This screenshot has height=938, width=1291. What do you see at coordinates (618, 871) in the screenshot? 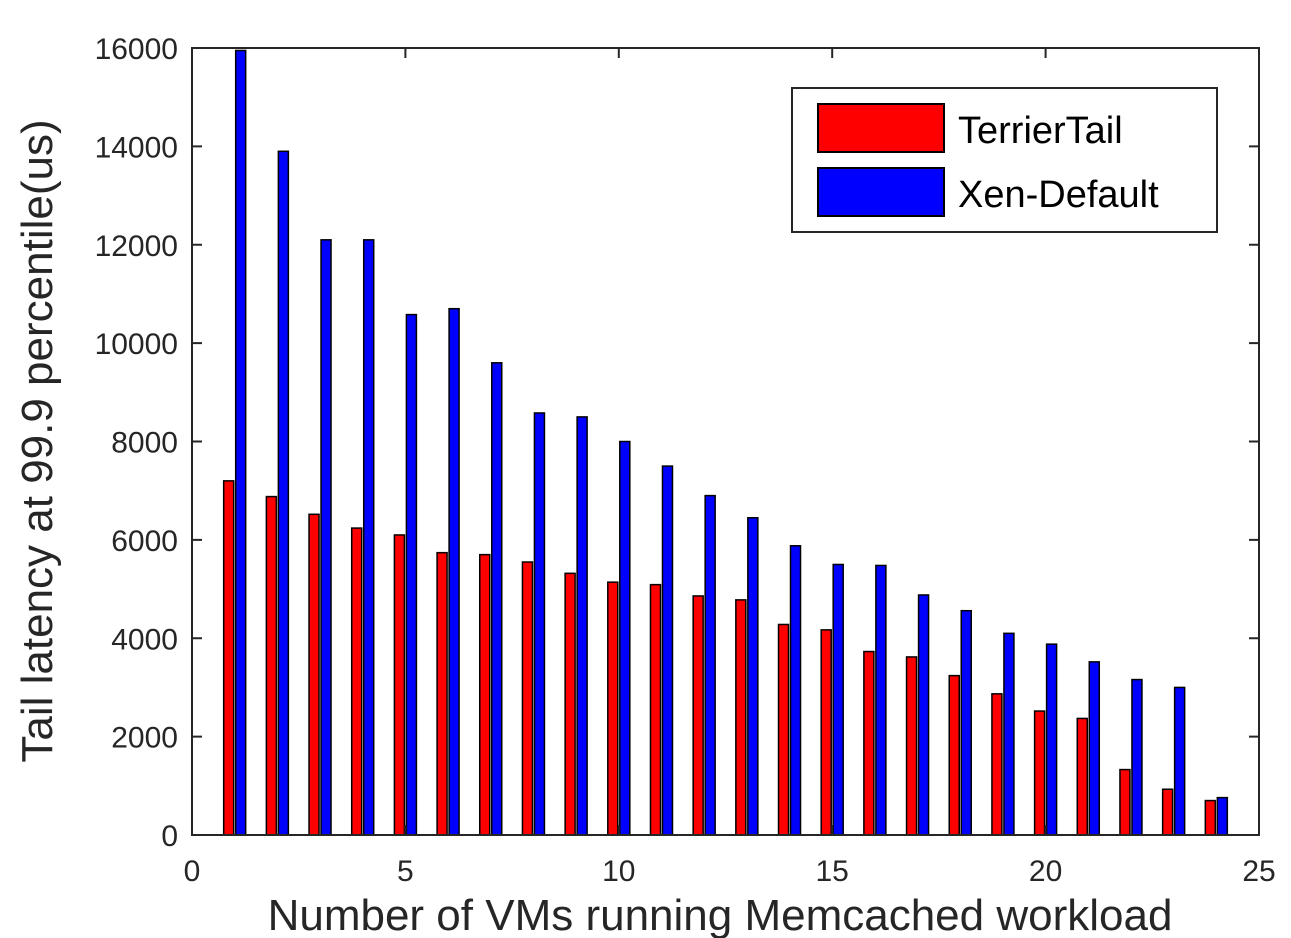
I see `x-tick-label-10: 10` at bounding box center [618, 871].